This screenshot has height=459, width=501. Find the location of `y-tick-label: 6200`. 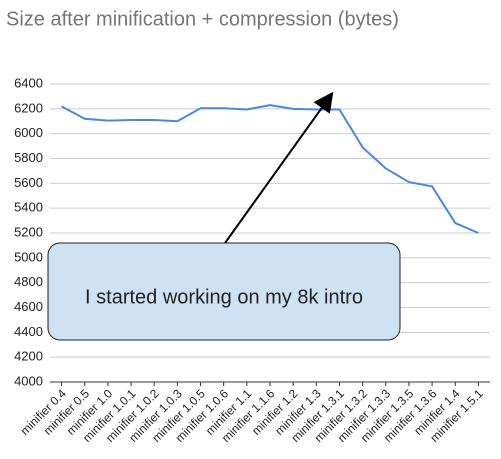

y-tick-label: 6200 is located at coordinates (28, 107).